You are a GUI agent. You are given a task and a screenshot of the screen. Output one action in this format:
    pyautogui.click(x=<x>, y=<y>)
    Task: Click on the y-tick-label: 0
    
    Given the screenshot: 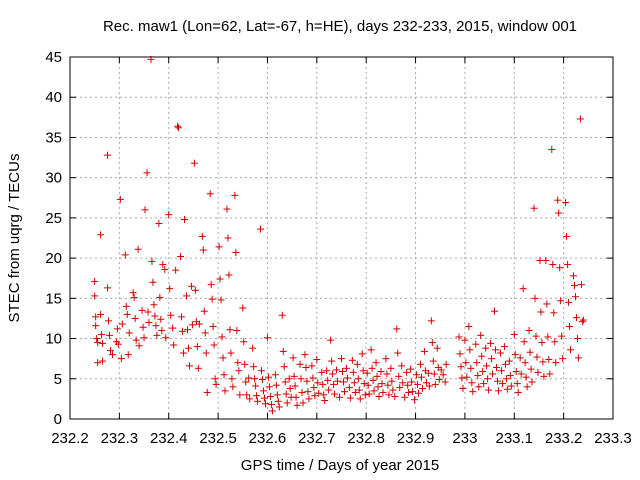 What is the action you would take?
    pyautogui.click(x=58, y=419)
    